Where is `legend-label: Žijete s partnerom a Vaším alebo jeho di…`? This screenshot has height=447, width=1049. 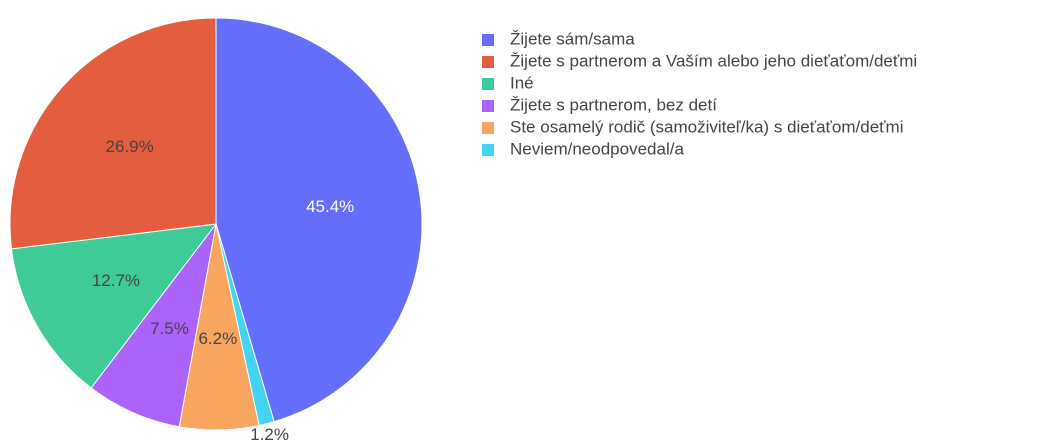
legend-label: Žijete s partnerom a Vaším alebo jeho di… is located at coordinates (713, 60).